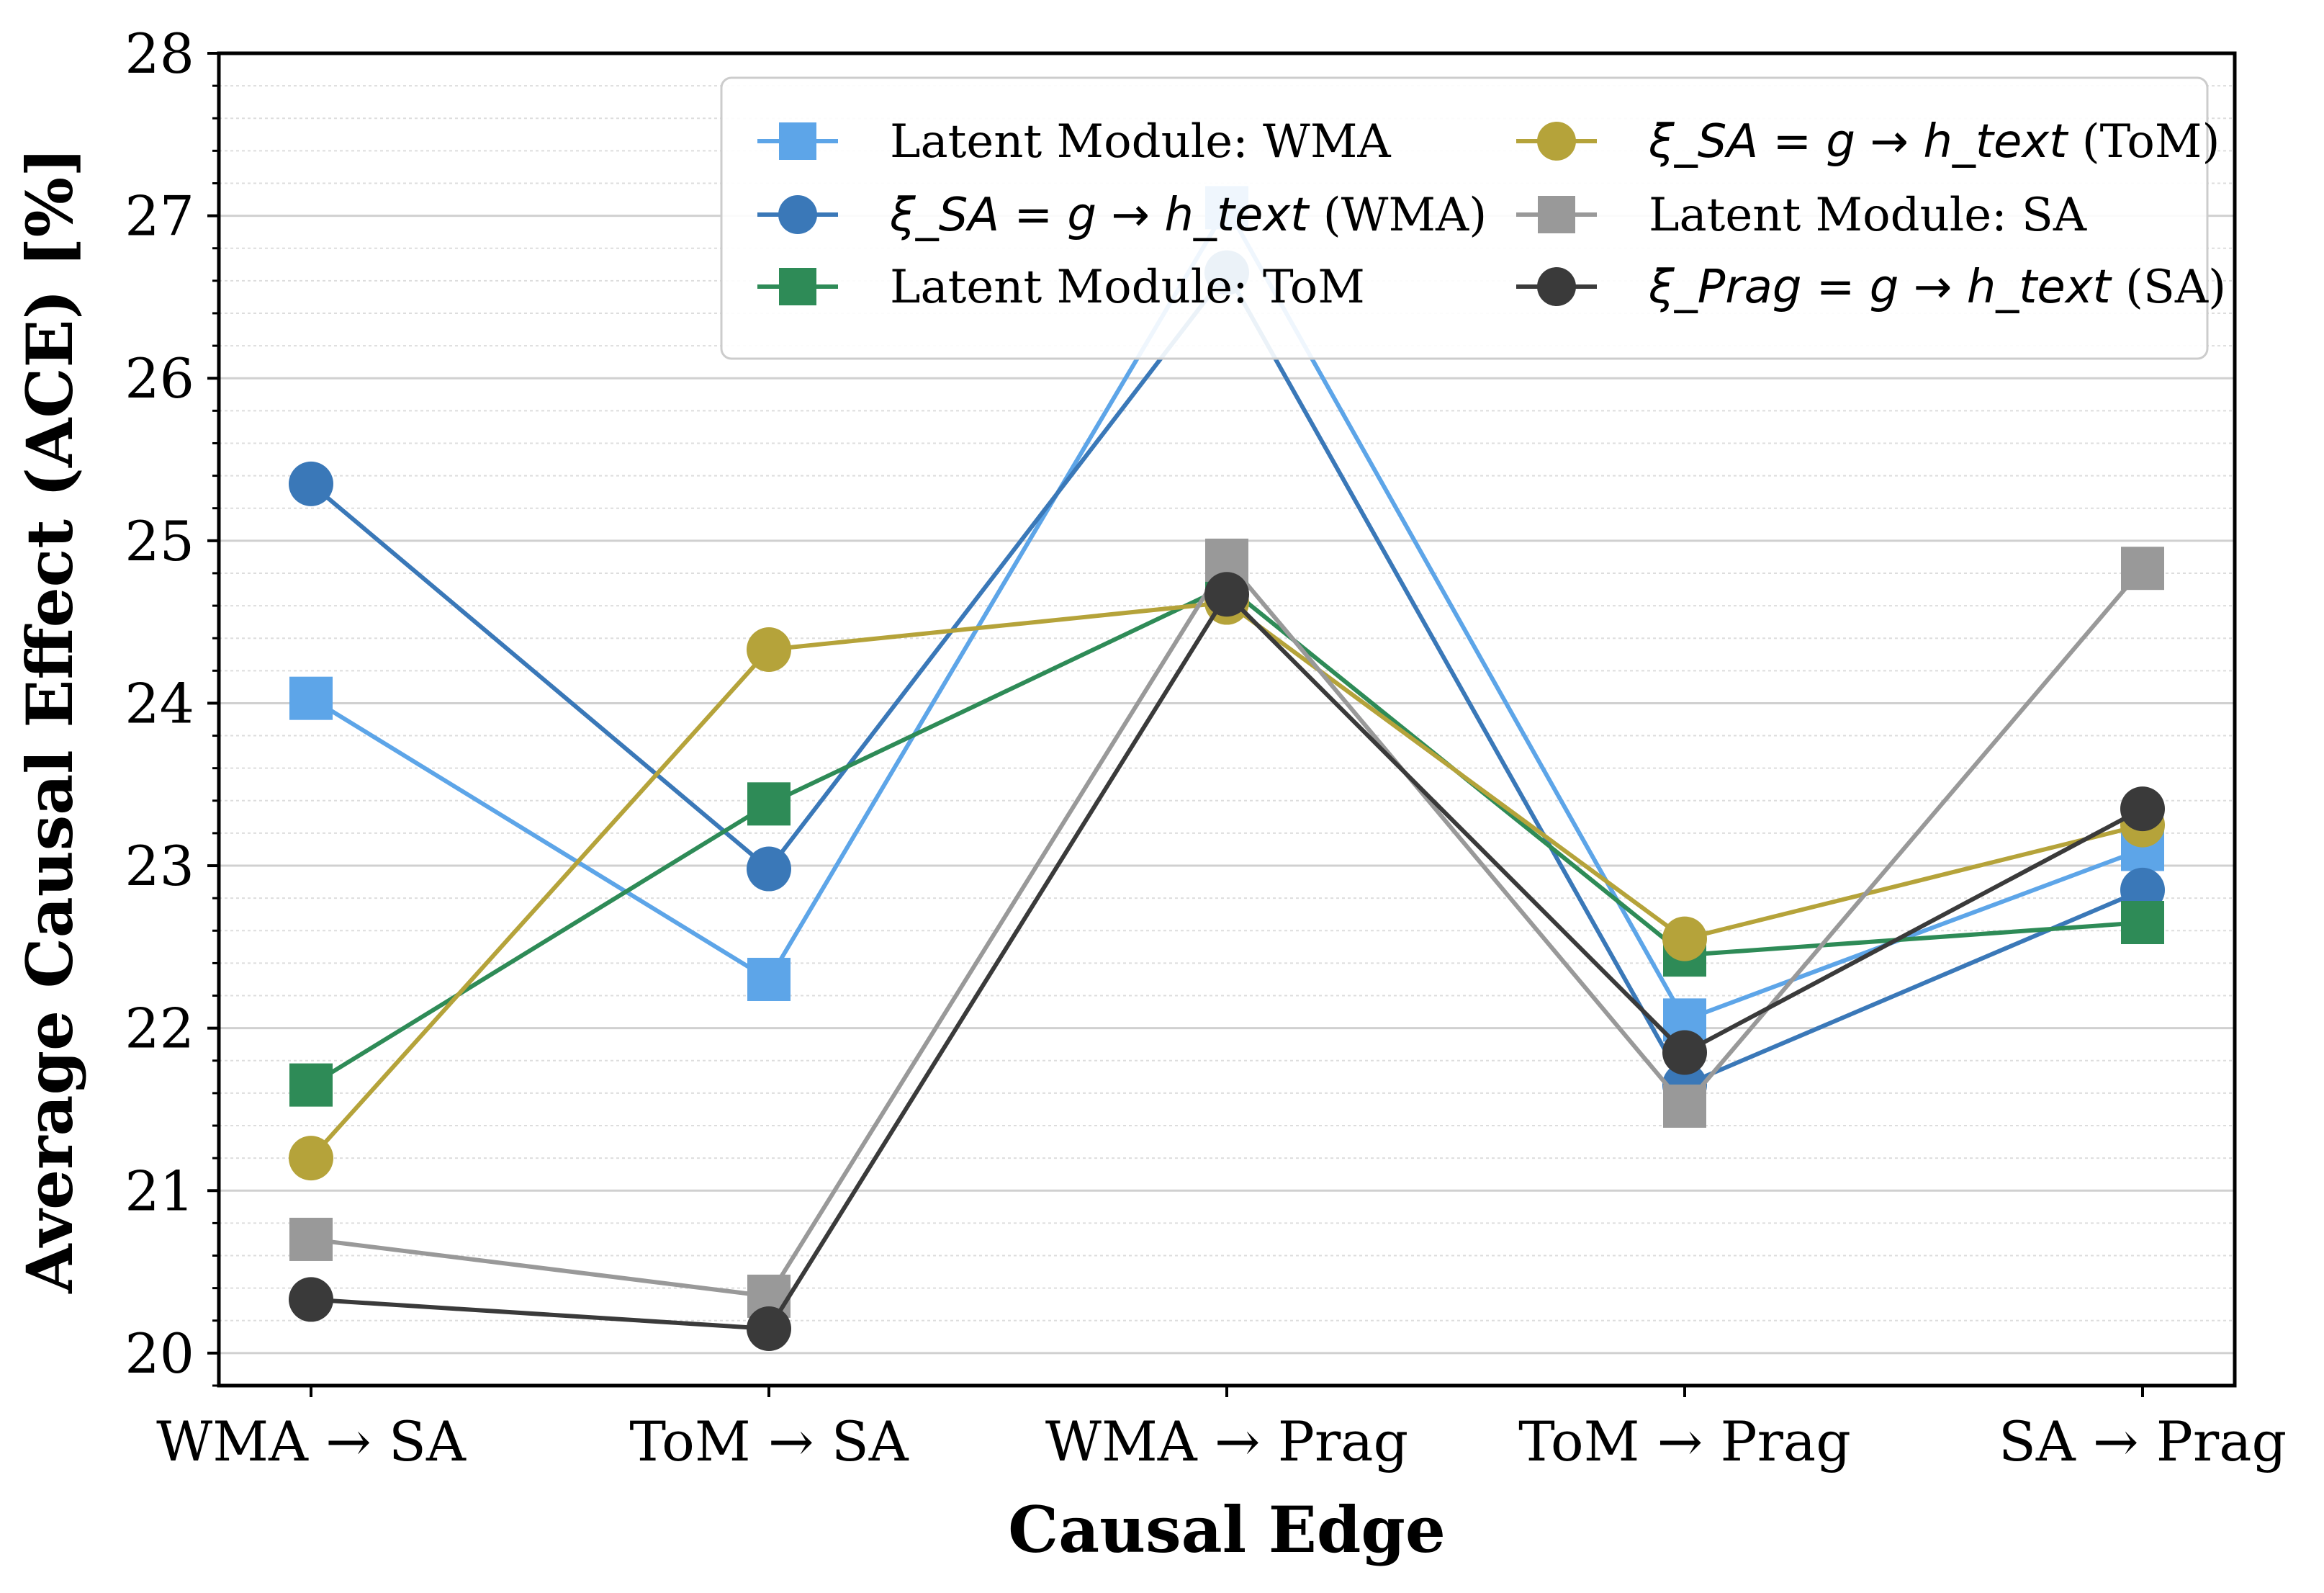 This screenshot has height=1593, width=2324. Describe the element at coordinates (159, 54) in the screenshot. I see `y-tick-label: 28` at that location.